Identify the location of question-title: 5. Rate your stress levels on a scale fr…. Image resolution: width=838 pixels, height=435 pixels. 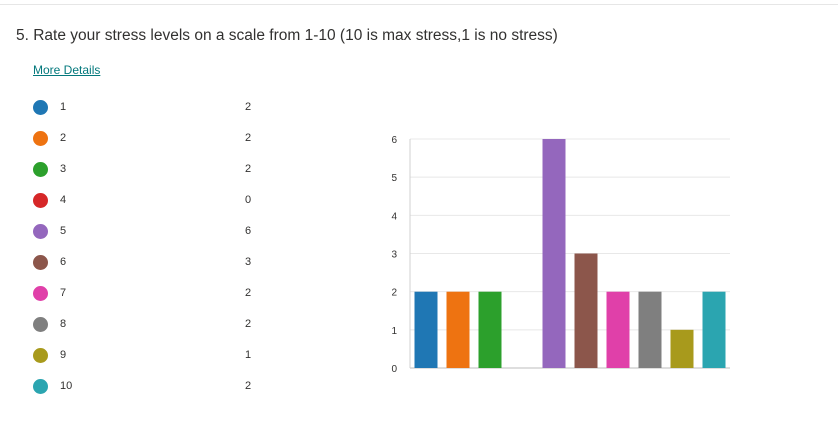
(287, 35).